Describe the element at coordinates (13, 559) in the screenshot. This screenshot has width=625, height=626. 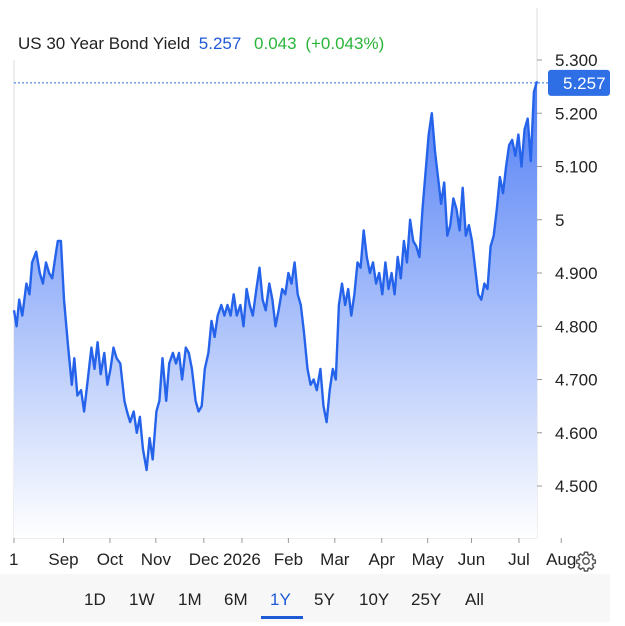
I see `x-tick-label: 1` at that location.